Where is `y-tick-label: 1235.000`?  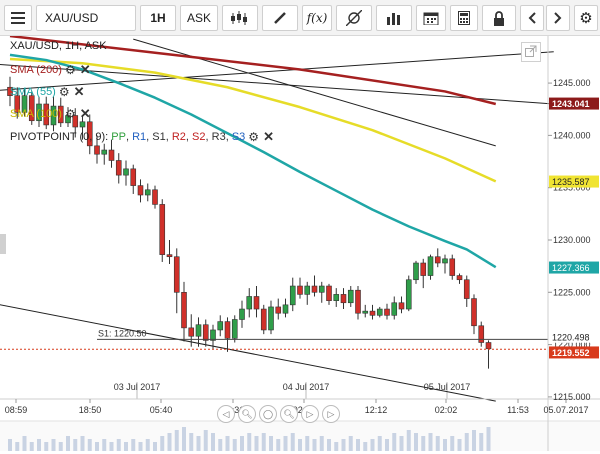 y-tick-label: 1235.000 is located at coordinates (572, 188).